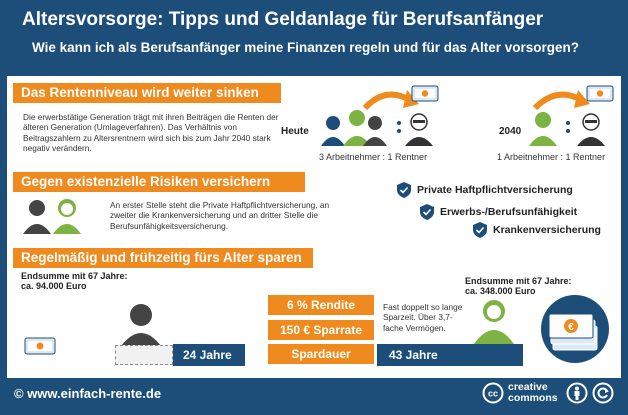 The image size is (628, 415). What do you see at coordinates (373, 157) in the screenshot?
I see `today-ratio: 3 Arbeitnehmer : 1 Rentner` at bounding box center [373, 157].